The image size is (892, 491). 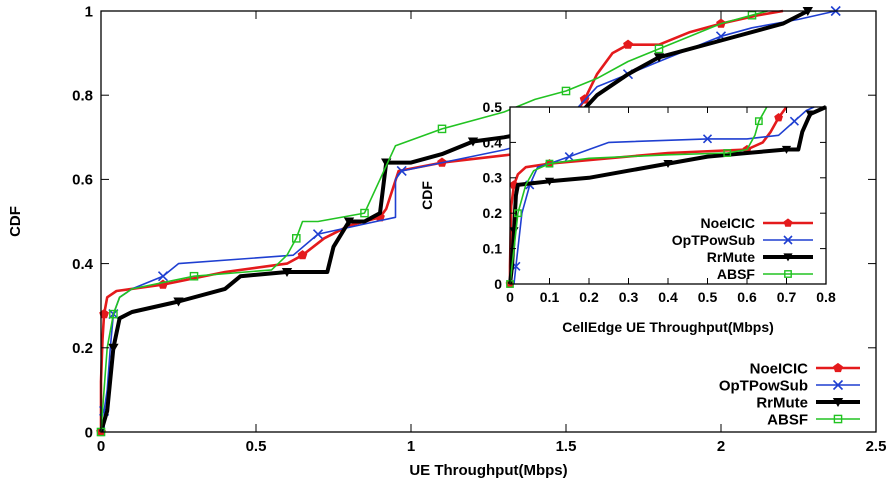 What do you see at coordinates (101, 446) in the screenshot?
I see `main-x-tick-label: 0` at bounding box center [101, 446].